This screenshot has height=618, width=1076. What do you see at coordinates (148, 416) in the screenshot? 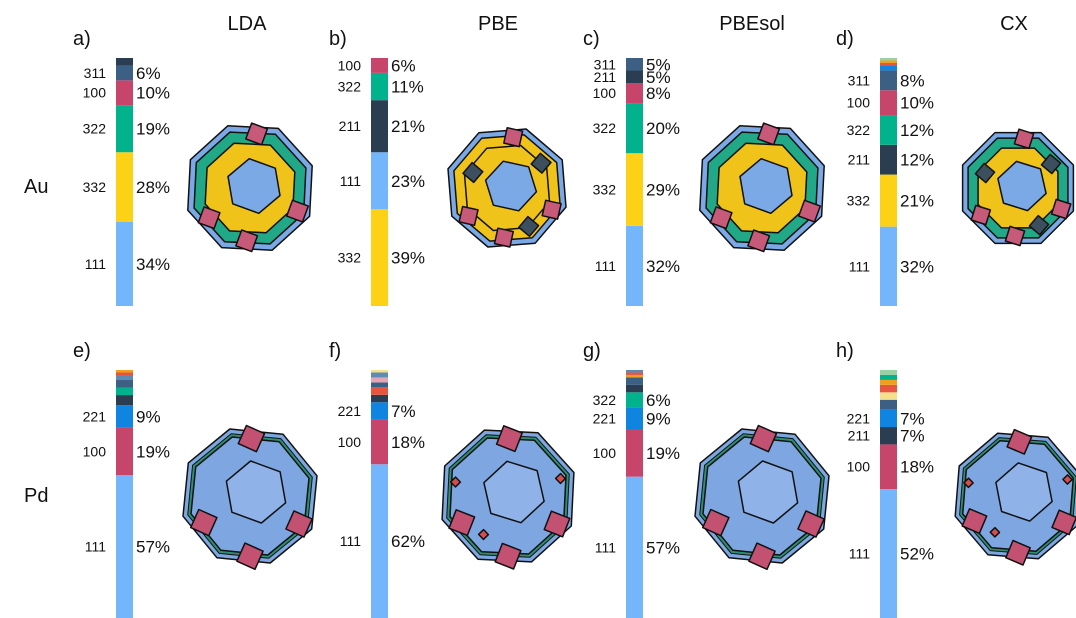
I see `percent-label: 9%` at bounding box center [148, 416].